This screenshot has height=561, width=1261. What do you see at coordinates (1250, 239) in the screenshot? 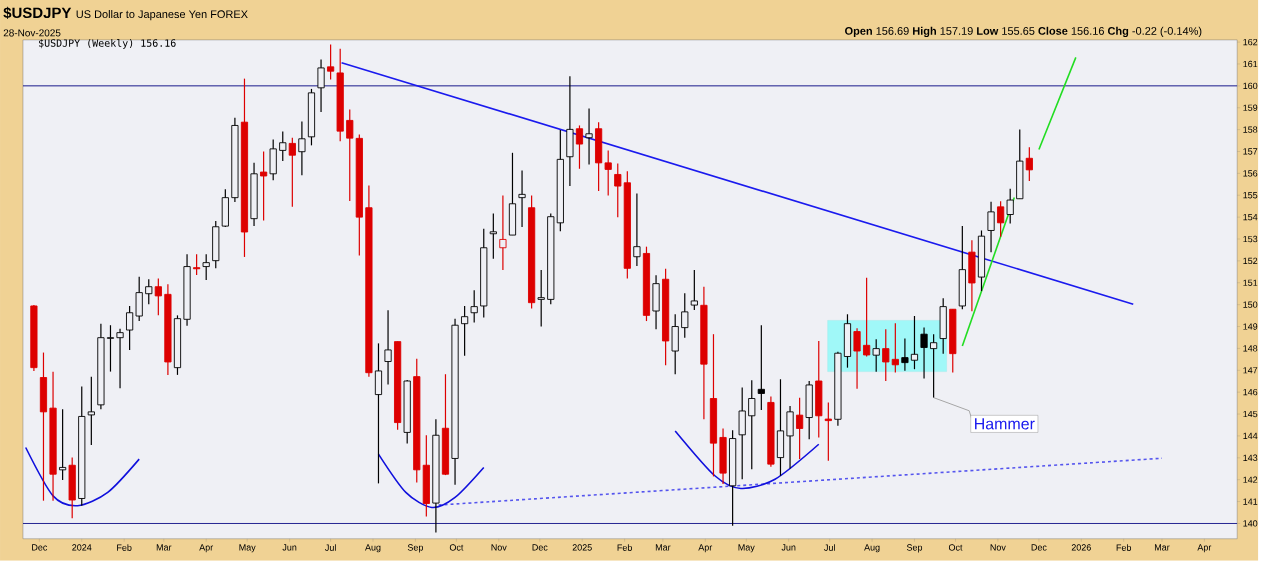
I see `y-tick-label: 153` at bounding box center [1250, 239].